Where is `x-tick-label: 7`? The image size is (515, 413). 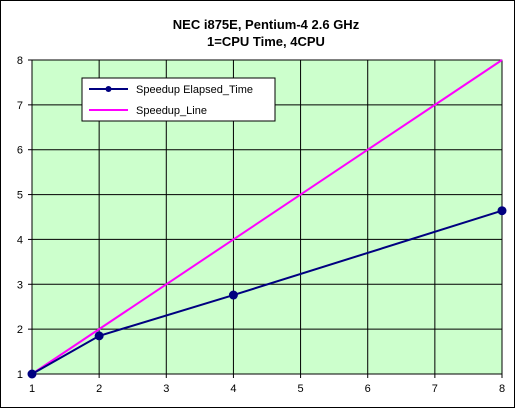
x-tick-label: 7 is located at coordinates (435, 389).